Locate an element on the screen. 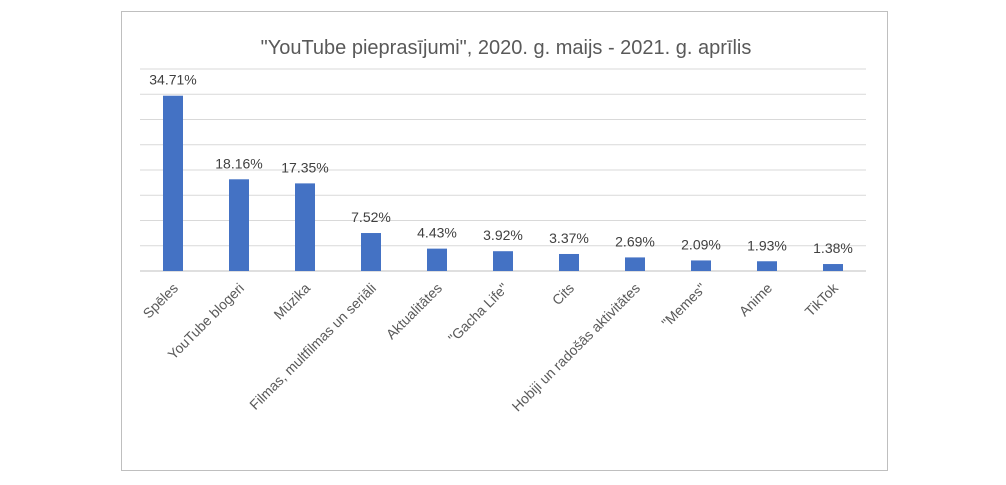 This screenshot has width=1006, height=485. data-label: 1.93% is located at coordinates (767, 245).